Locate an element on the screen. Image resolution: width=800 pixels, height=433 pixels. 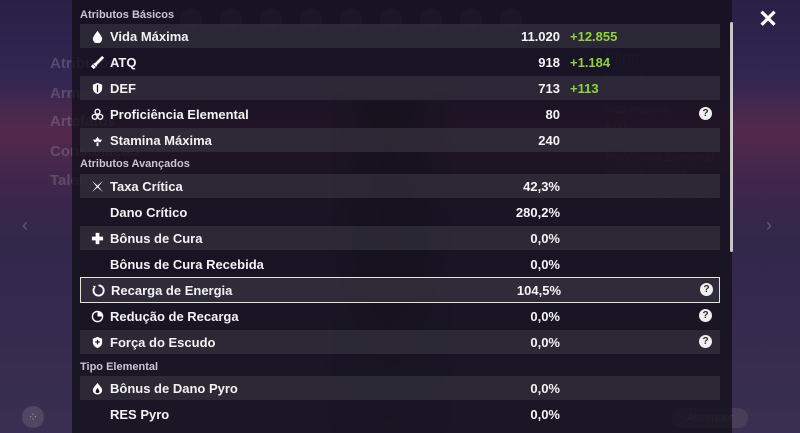
stat-label: Recarga de Energia is located at coordinates (172, 290).